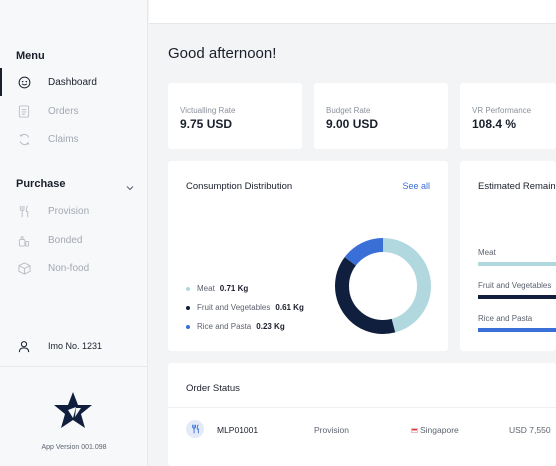 This screenshot has height=466, width=556. I want to click on order-amount: USD 7,550, so click(530, 430).